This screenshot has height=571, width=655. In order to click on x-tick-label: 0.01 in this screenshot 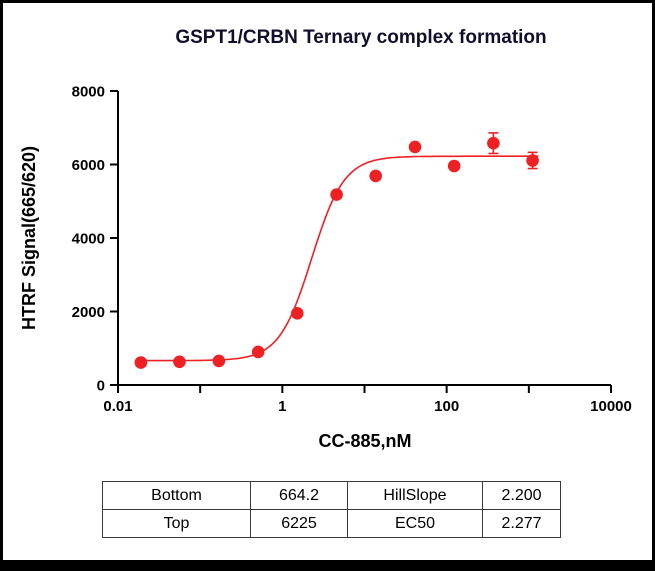, I will do `click(117, 406)`.